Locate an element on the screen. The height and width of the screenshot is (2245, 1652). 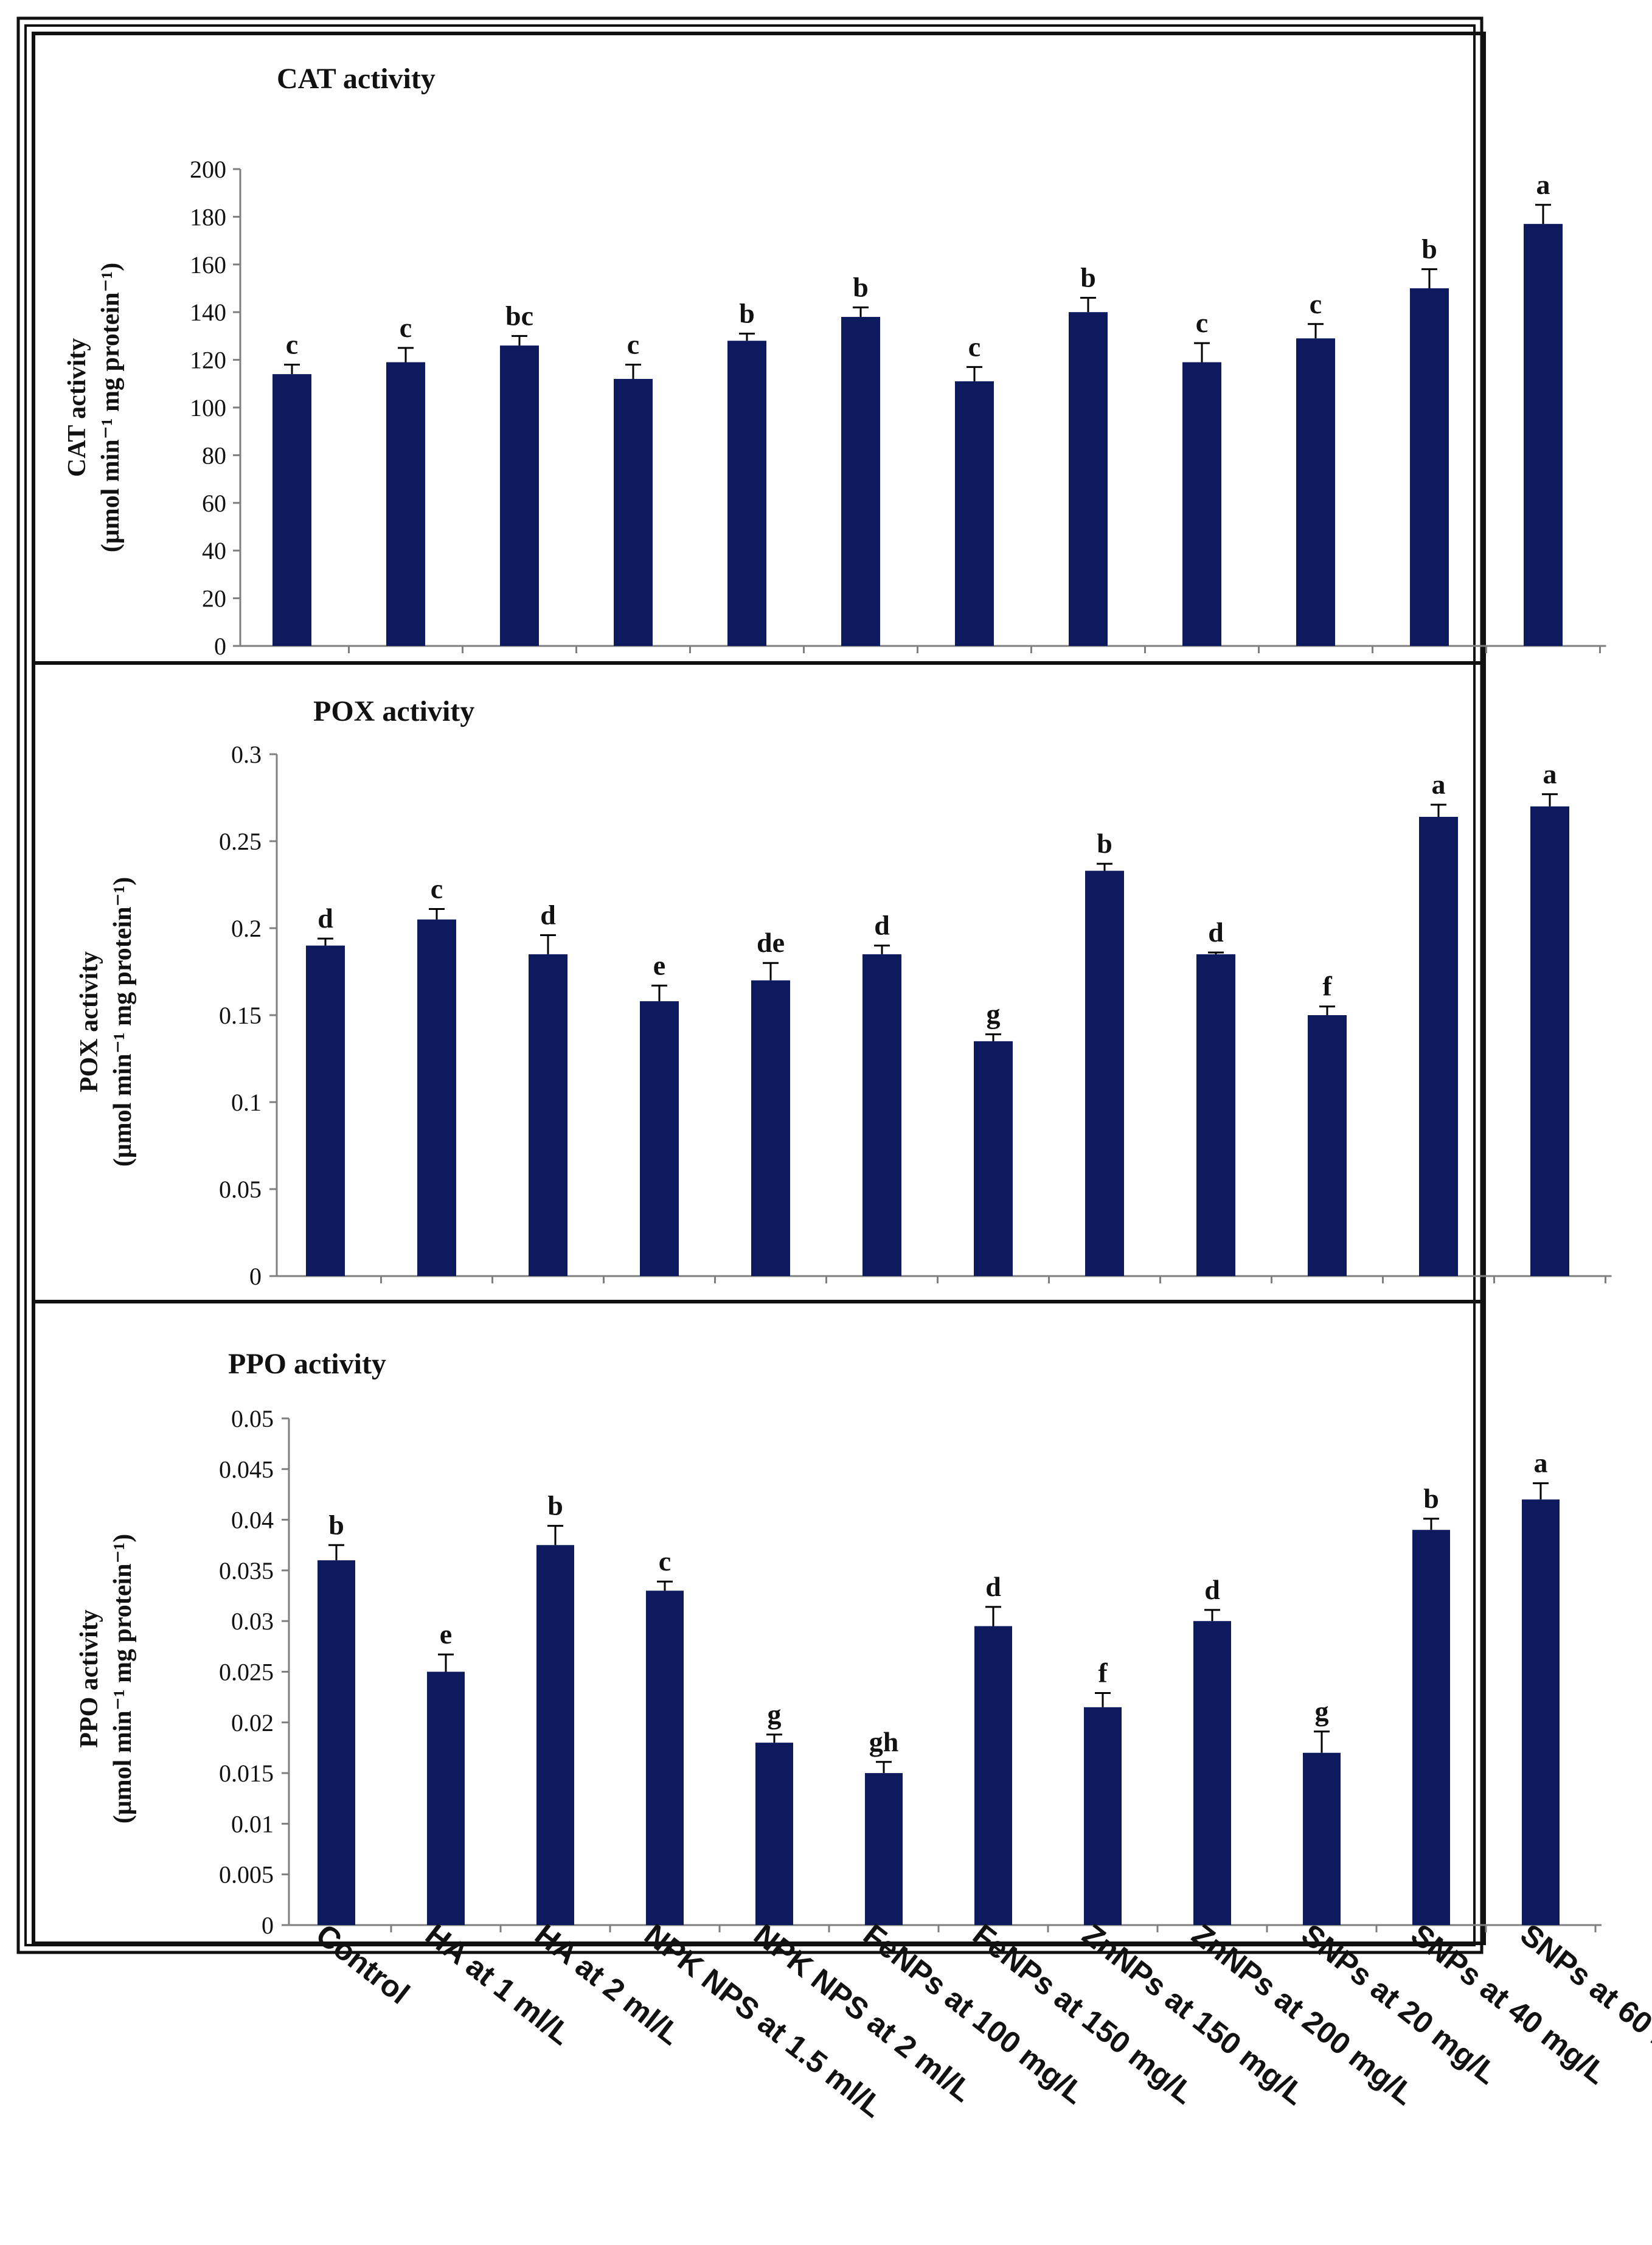
y-tick-label: 0.01 is located at coordinates (252, 1823).